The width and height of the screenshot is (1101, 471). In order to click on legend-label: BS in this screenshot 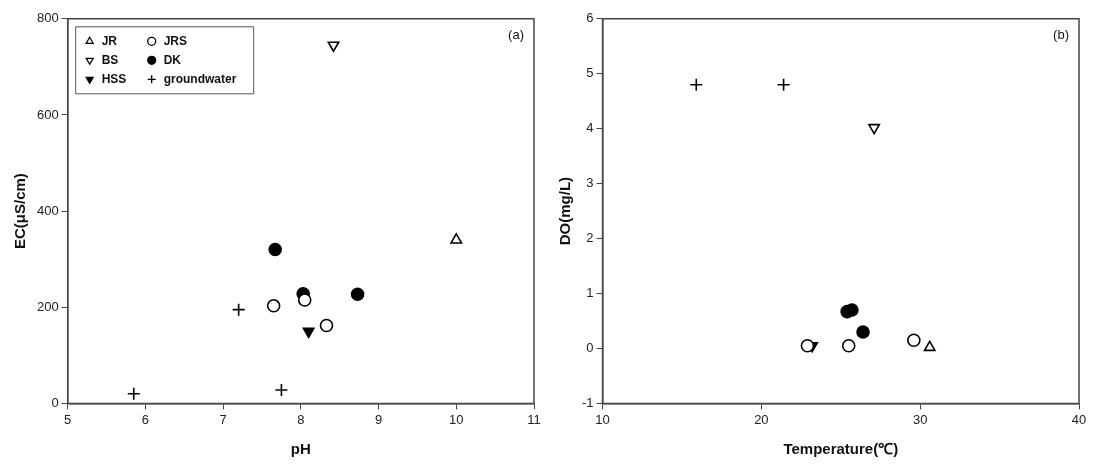, I will do `click(110, 59)`.